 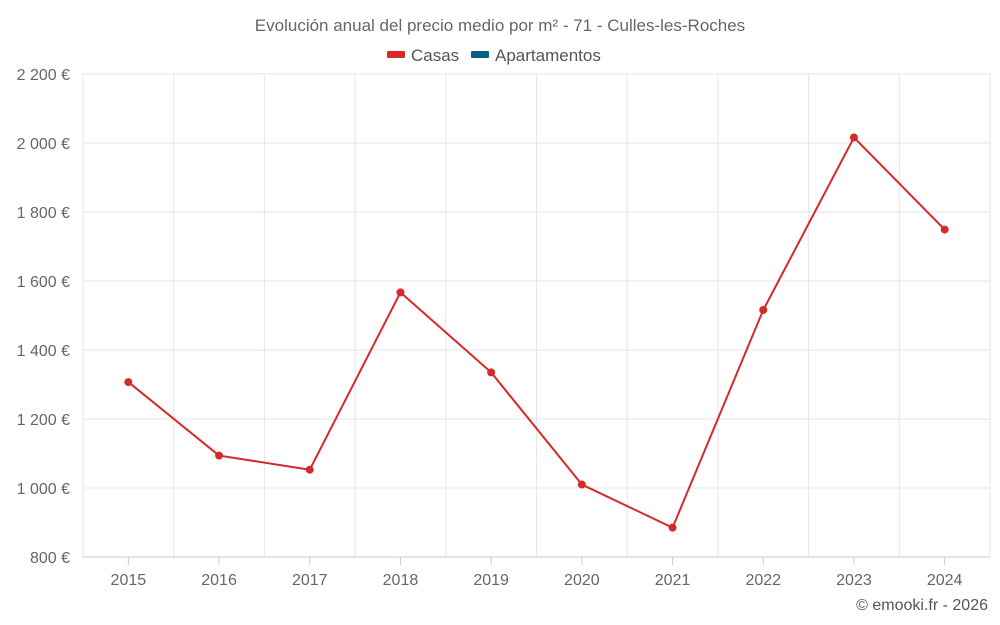 What do you see at coordinates (129, 580) in the screenshot?
I see `x-tick-label: 2015` at bounding box center [129, 580].